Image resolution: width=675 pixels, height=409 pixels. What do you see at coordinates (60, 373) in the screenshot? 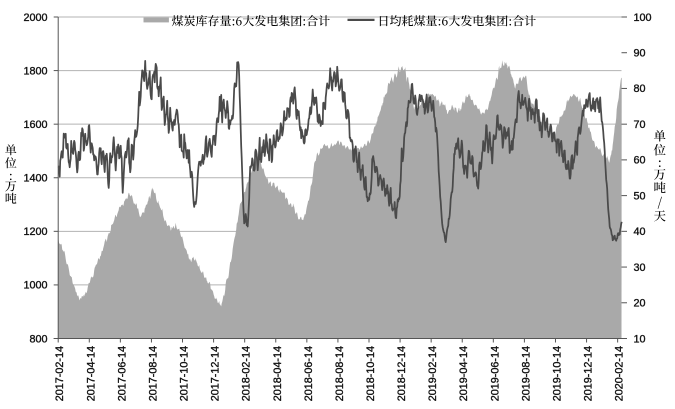
I see `svg-text: 2017-02-14` at bounding box center [60, 373].